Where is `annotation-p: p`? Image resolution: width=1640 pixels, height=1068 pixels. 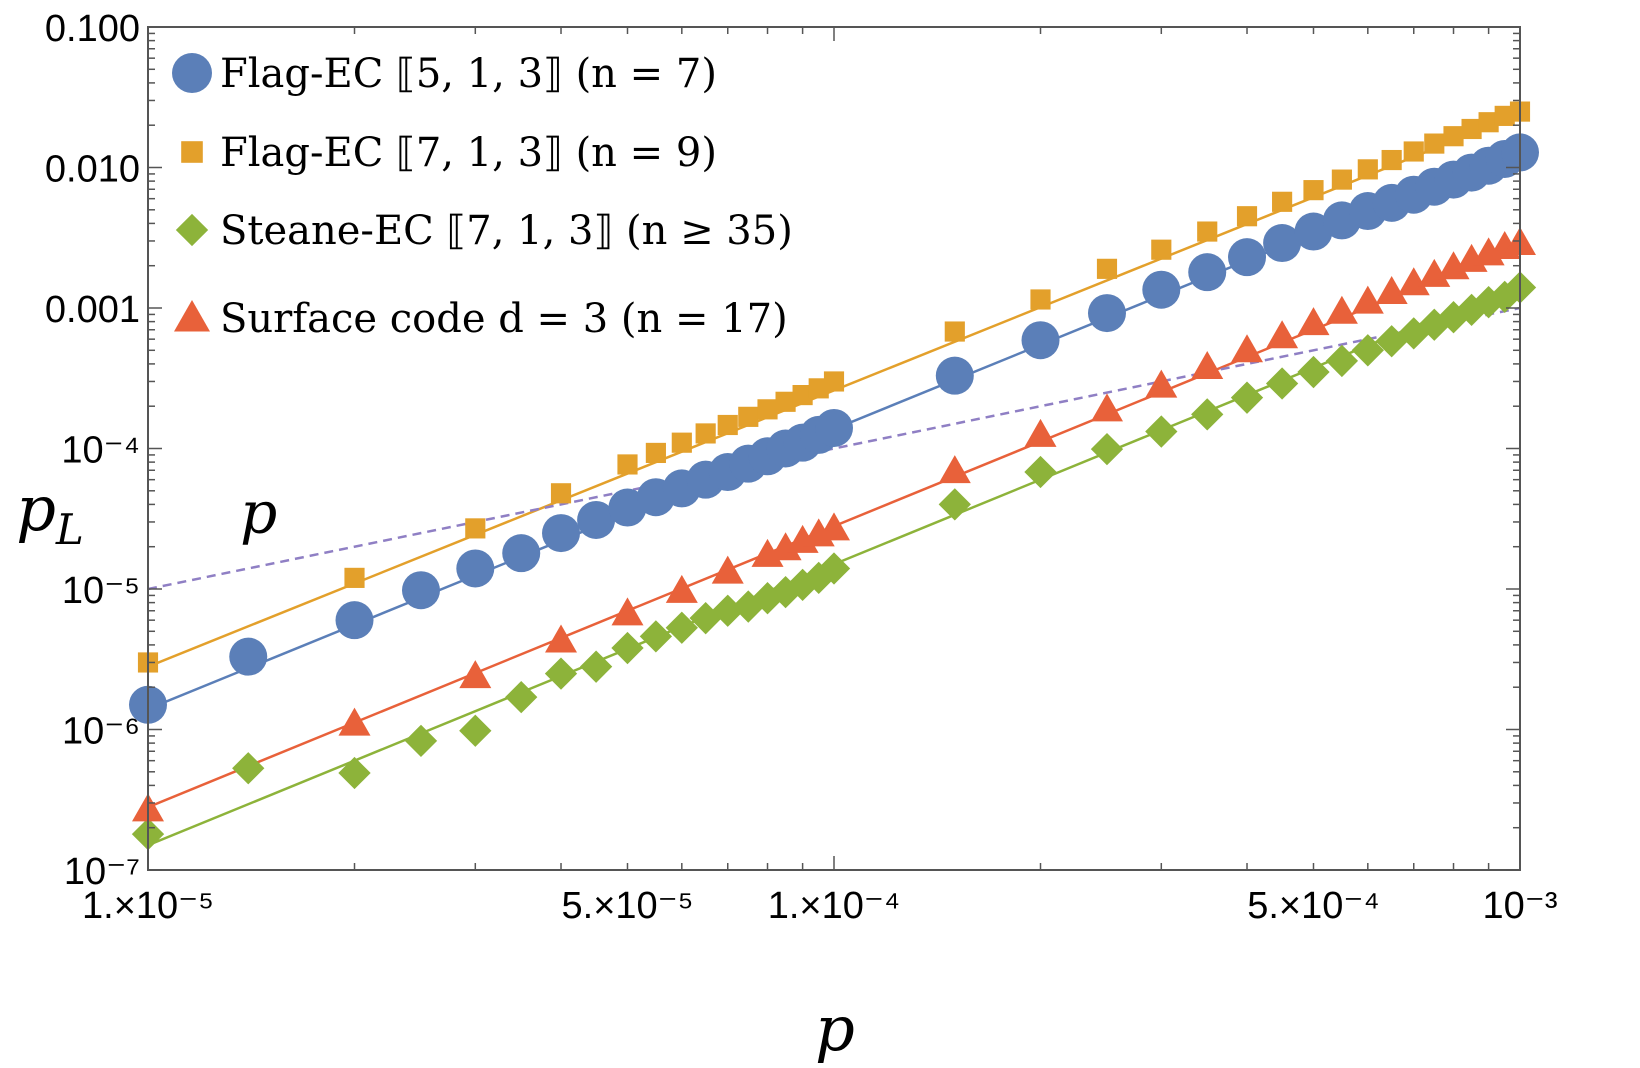 annotation-p: p is located at coordinates (258, 513).